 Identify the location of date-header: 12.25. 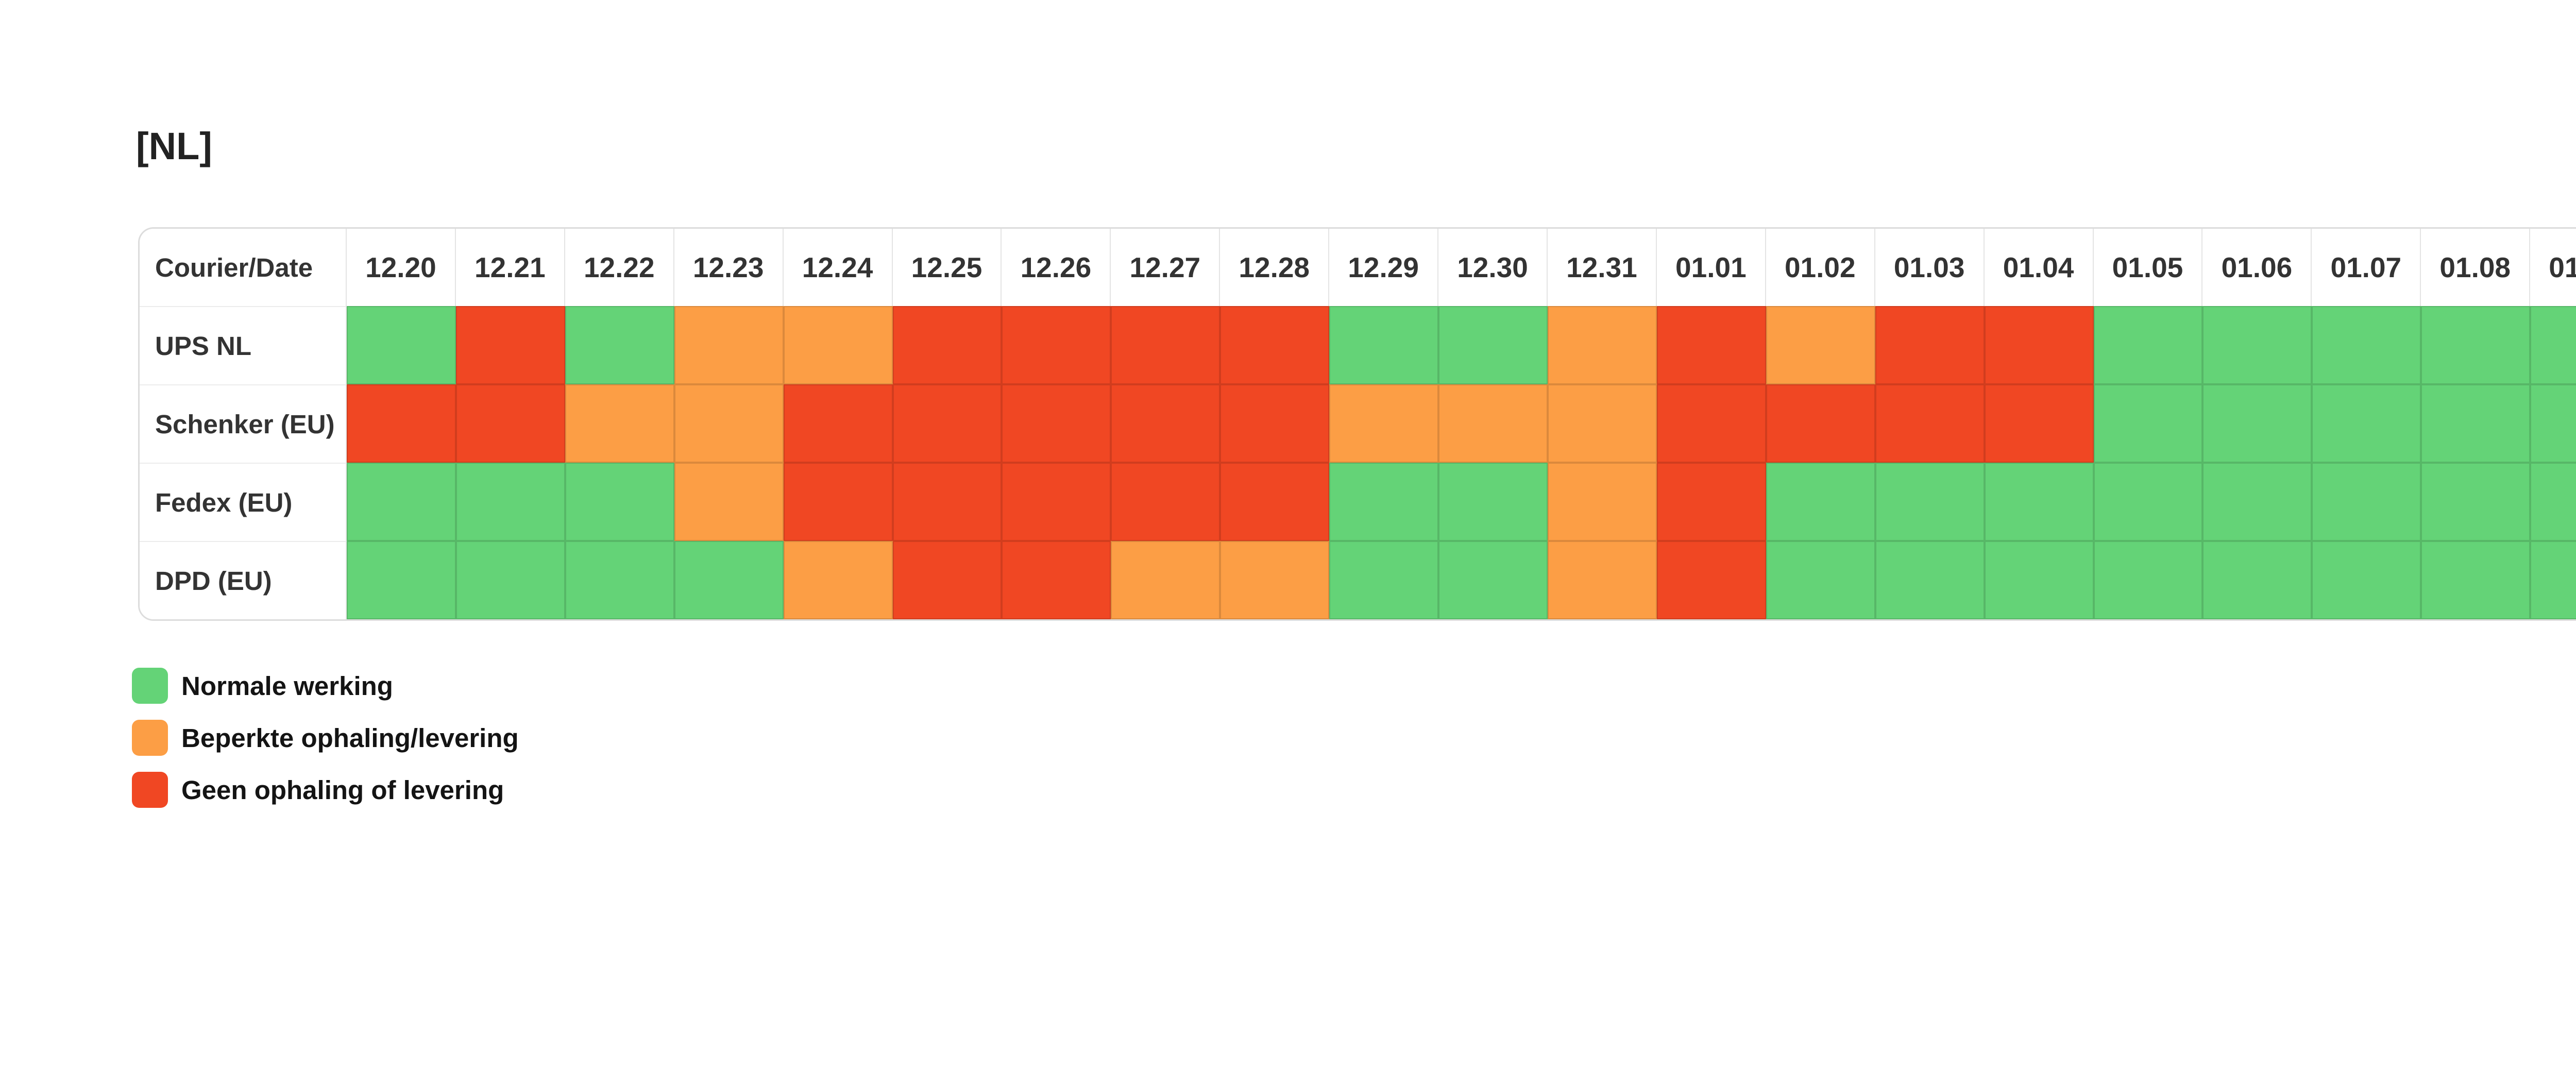
(947, 268).